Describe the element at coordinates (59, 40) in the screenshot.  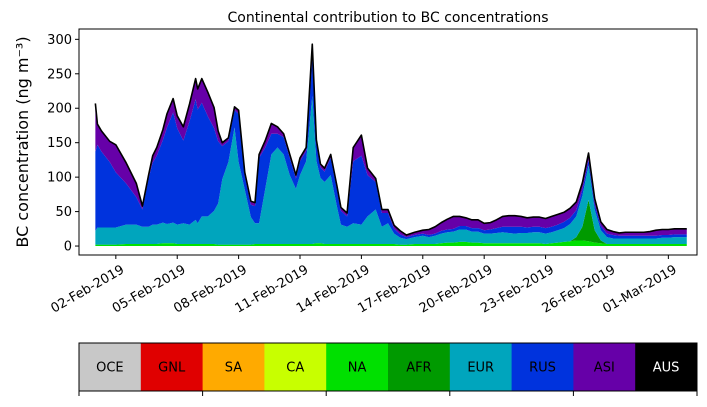
I see `y-tick-label: 300` at that location.